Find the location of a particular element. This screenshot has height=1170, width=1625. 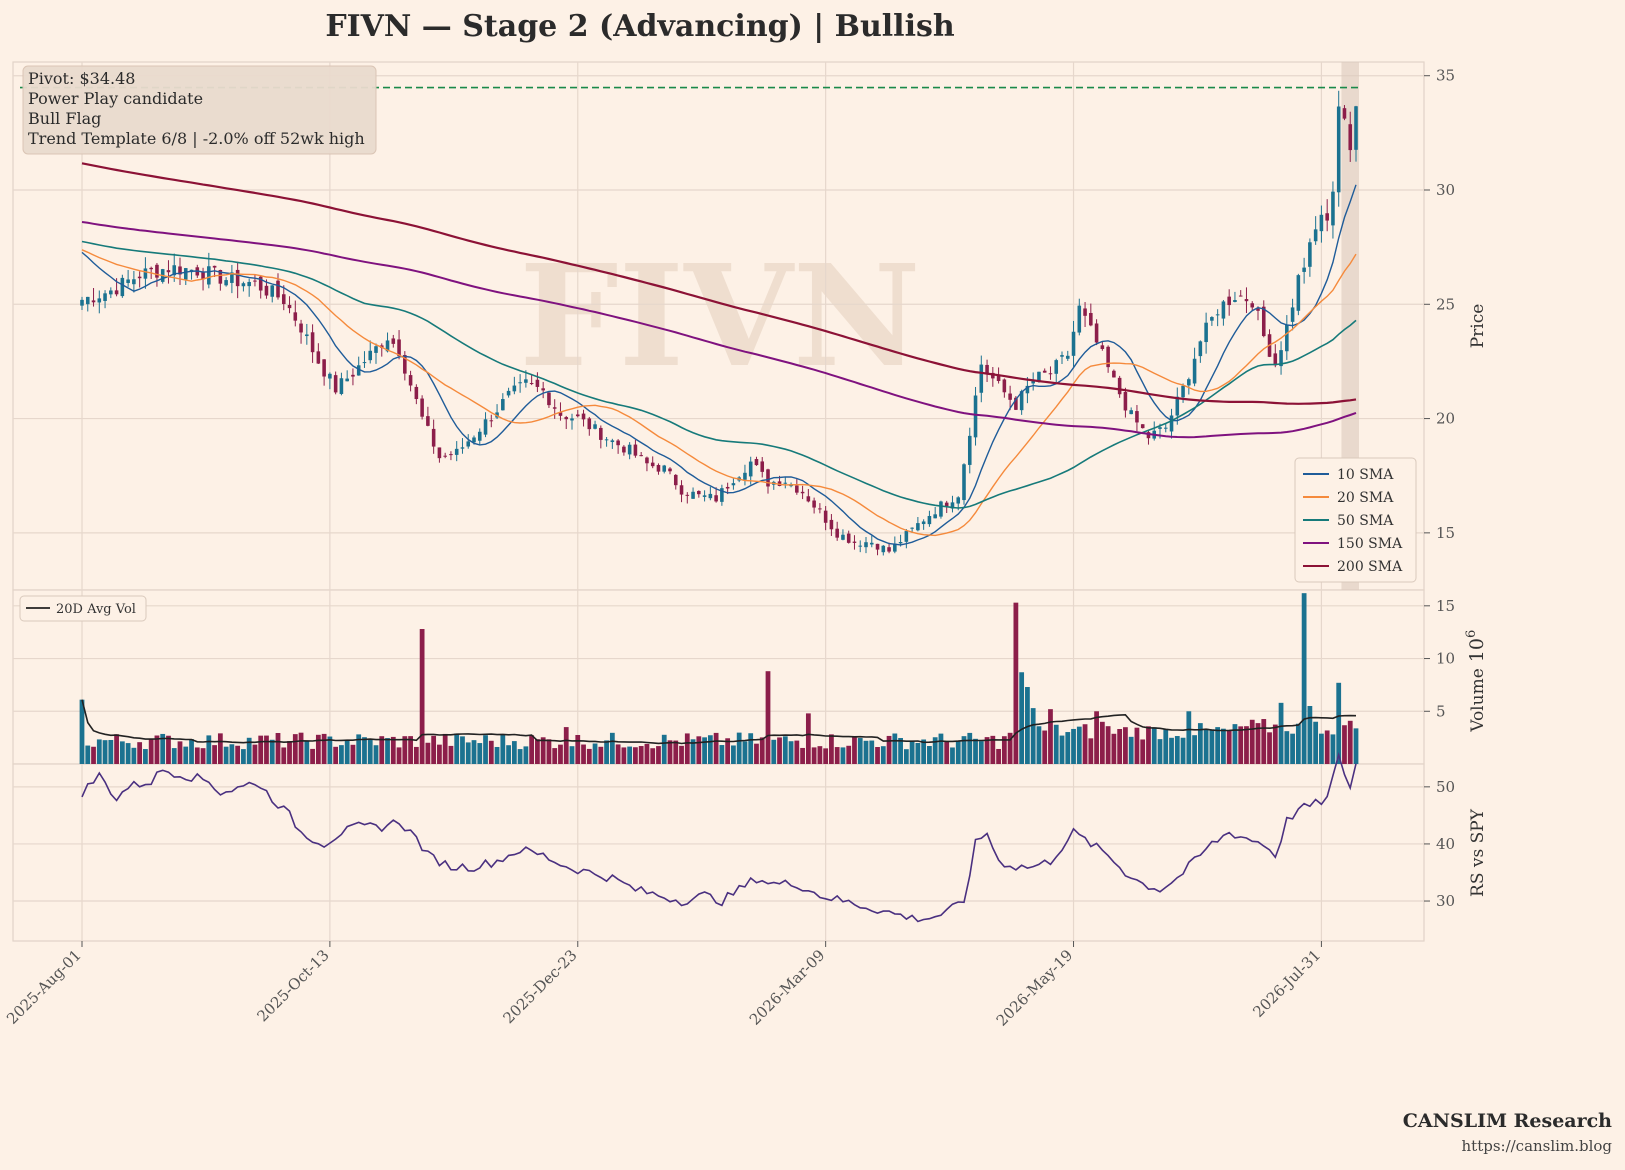

y-tick-label: 20 is located at coordinates (1445, 419).